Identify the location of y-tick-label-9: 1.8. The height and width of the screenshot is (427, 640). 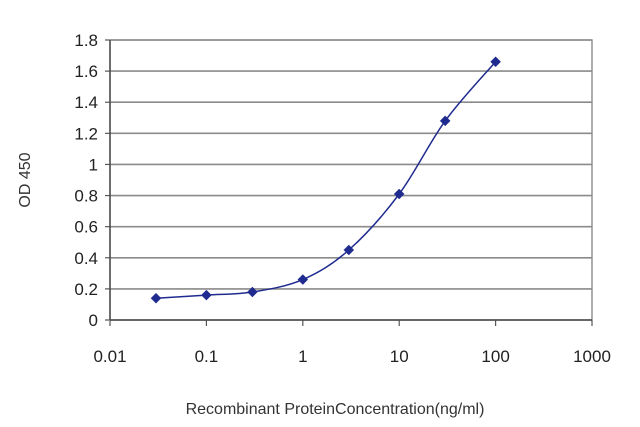
(86, 40).